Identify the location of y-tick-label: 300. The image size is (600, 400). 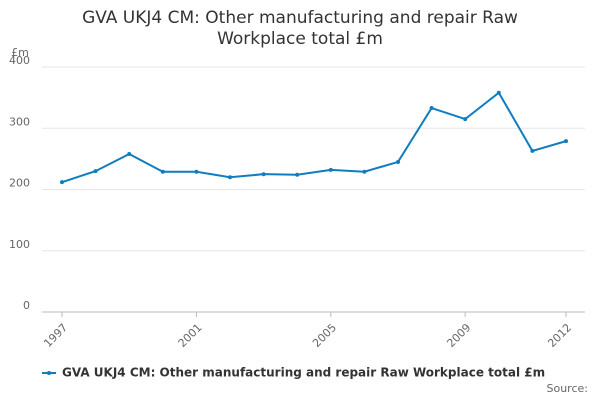
(19, 121).